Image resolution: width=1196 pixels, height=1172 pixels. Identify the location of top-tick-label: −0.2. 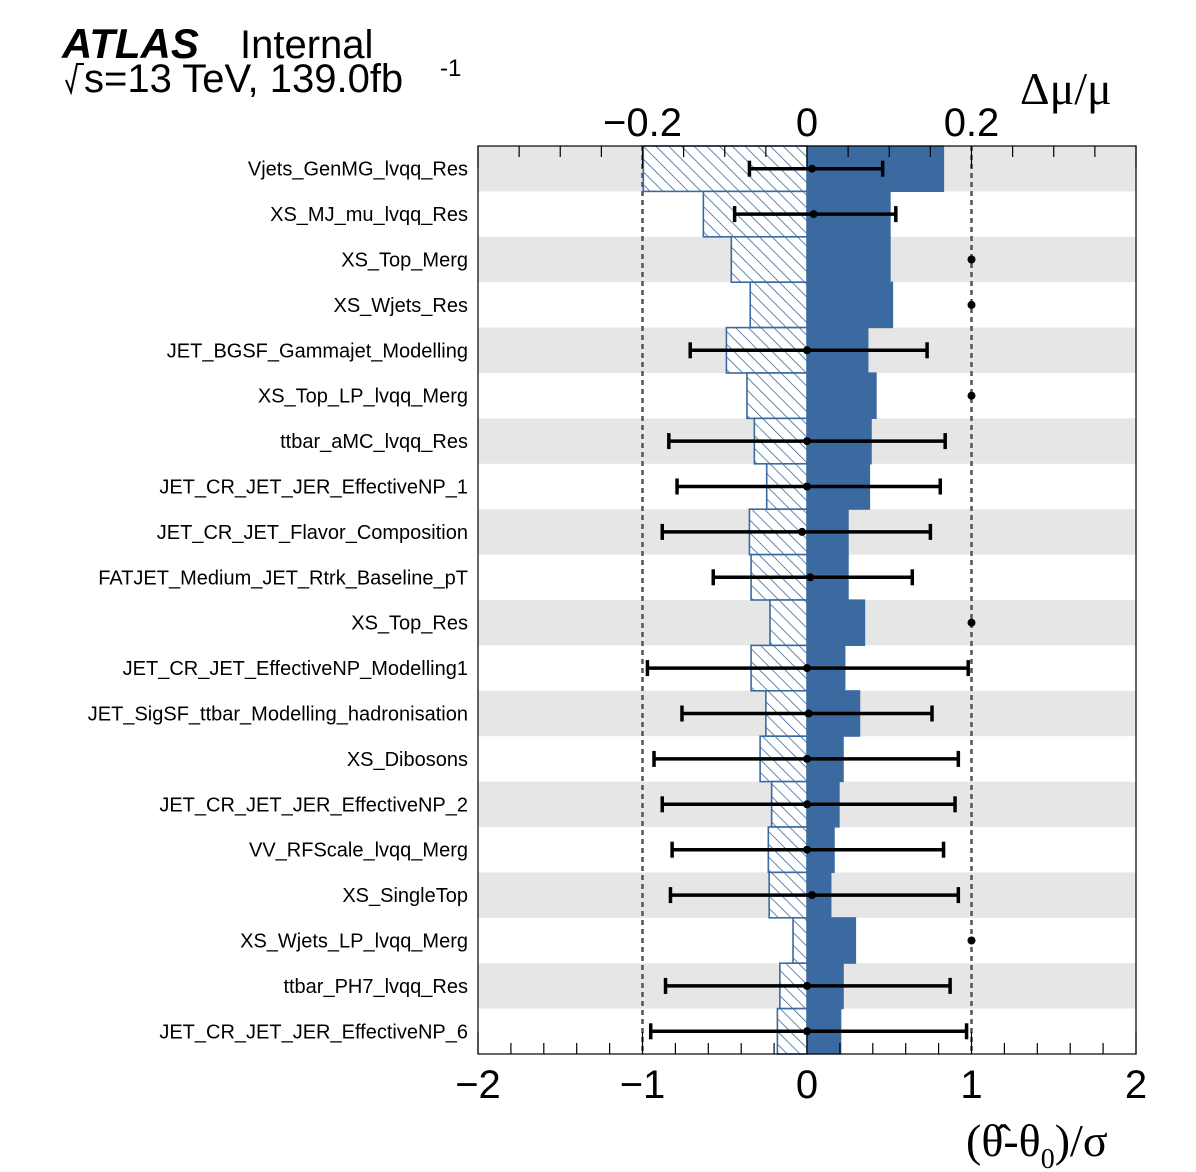
(642, 123).